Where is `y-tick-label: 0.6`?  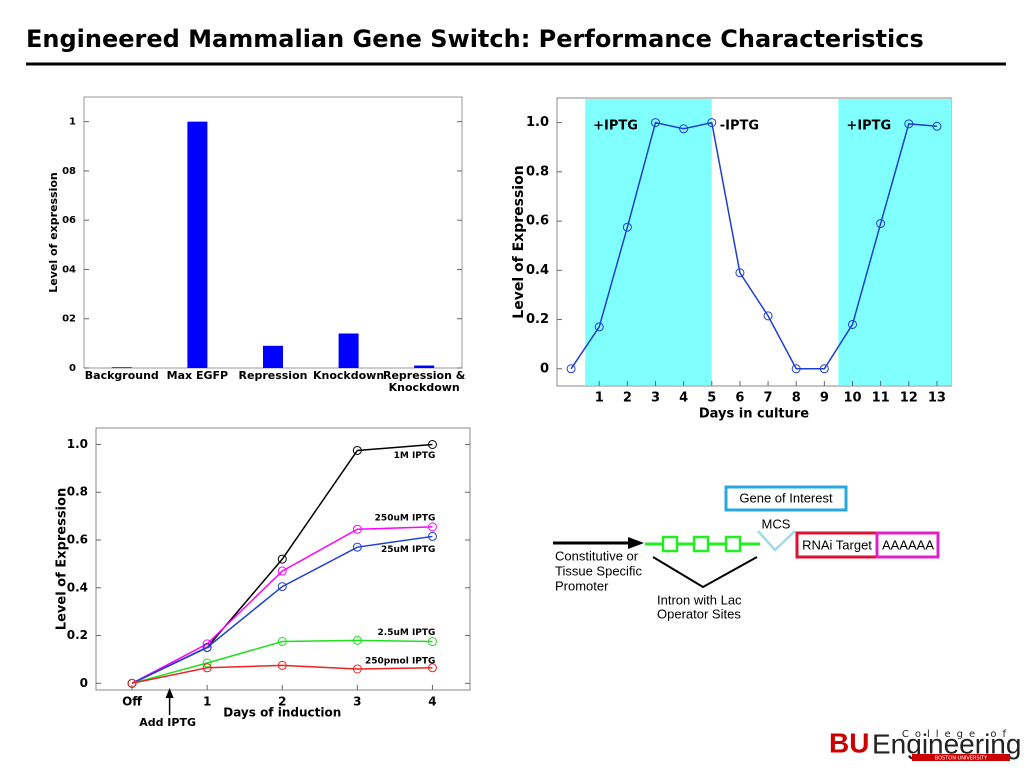 y-tick-label: 0.6 is located at coordinates (77, 540).